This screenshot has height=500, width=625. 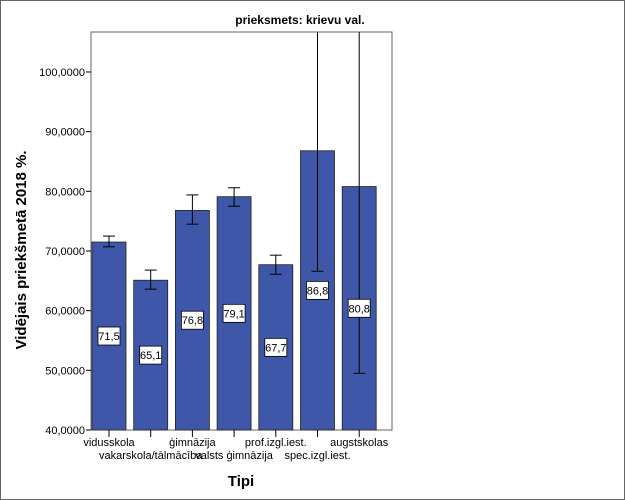 I want to click on x-axis-label: Tipi, so click(x=241, y=481).